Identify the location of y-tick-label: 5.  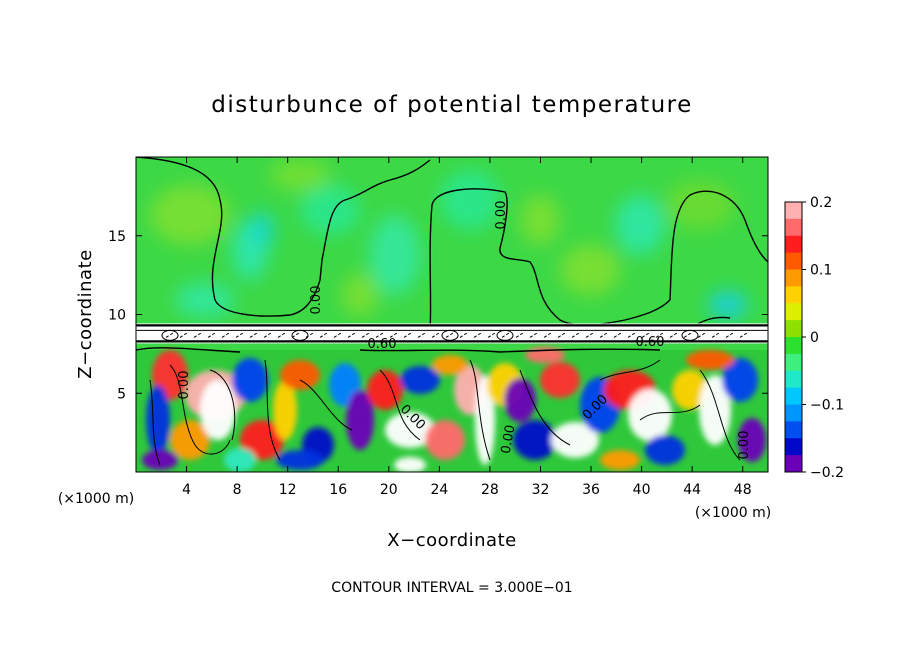
(121, 394).